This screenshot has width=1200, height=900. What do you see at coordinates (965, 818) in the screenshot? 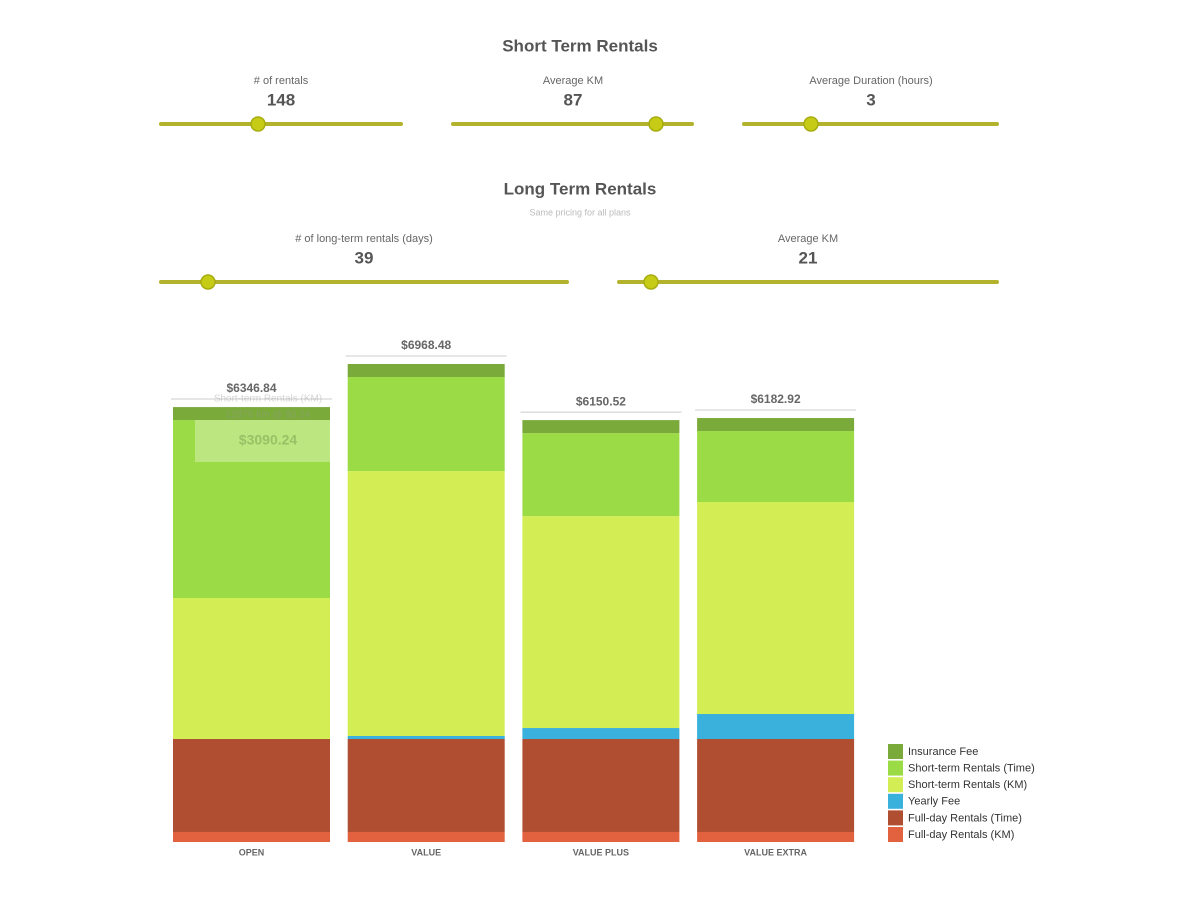
I see `legend-label: Full-day Rentals (Time)` at bounding box center [965, 818].